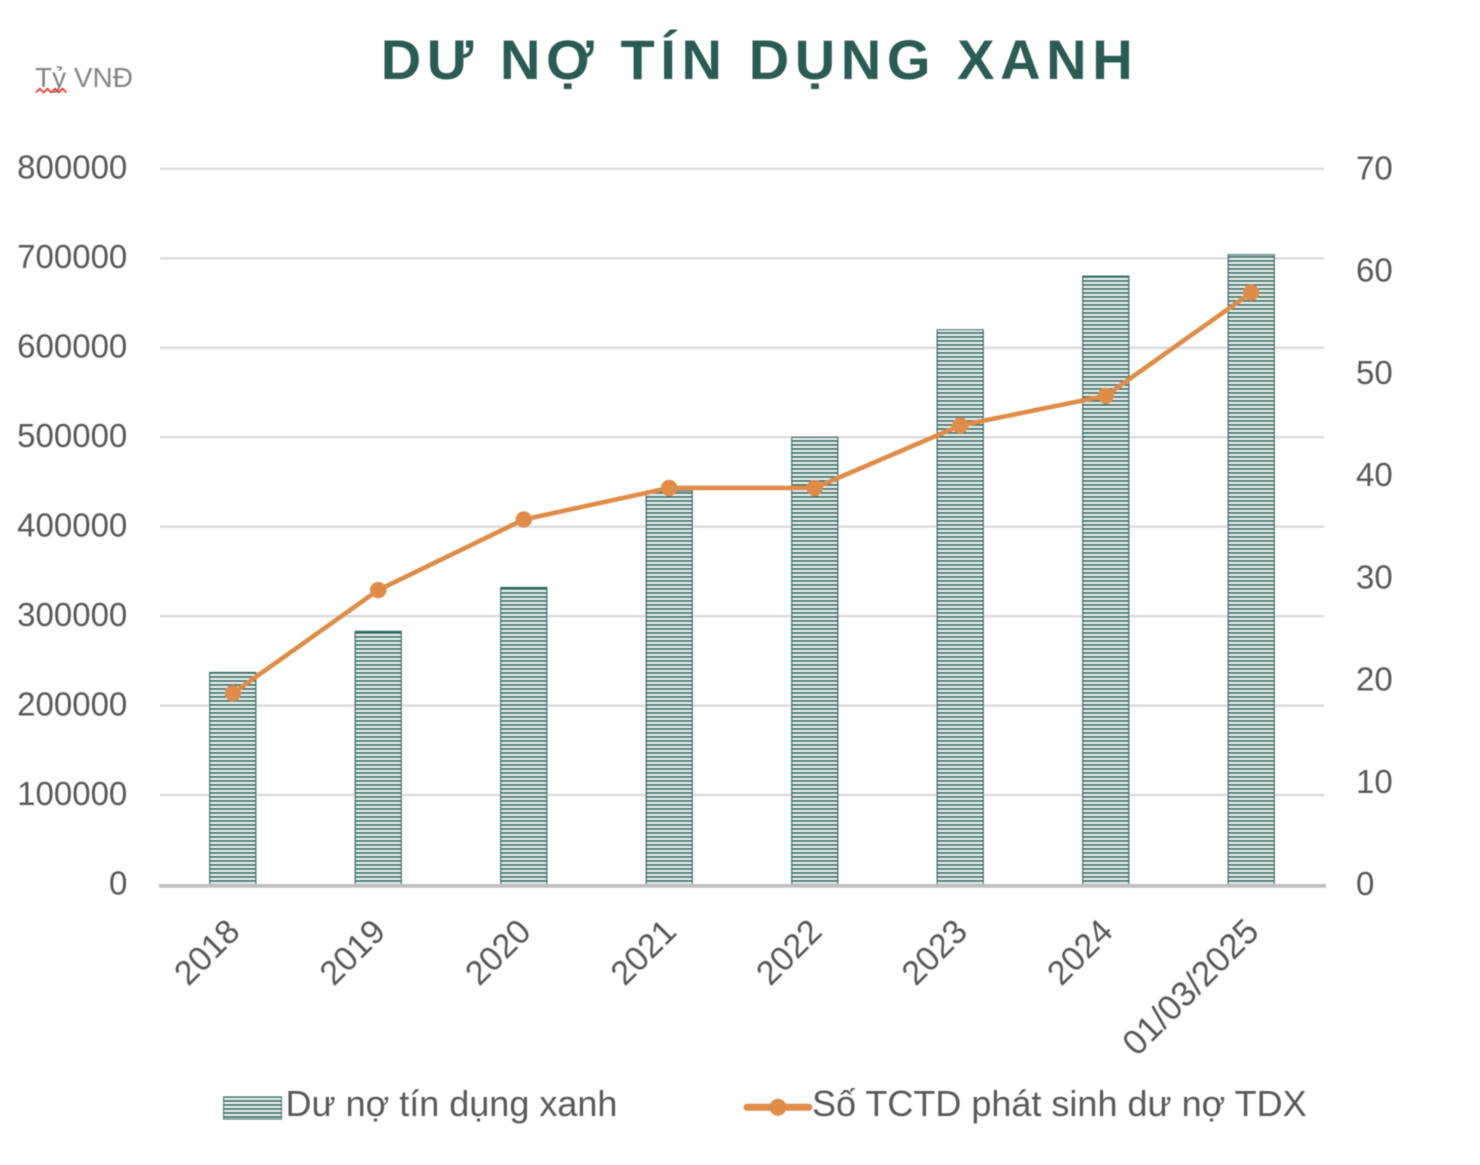 The height and width of the screenshot is (1165, 1480). What do you see at coordinates (1374, 270) in the screenshot?
I see `svg-text: 60` at bounding box center [1374, 270].